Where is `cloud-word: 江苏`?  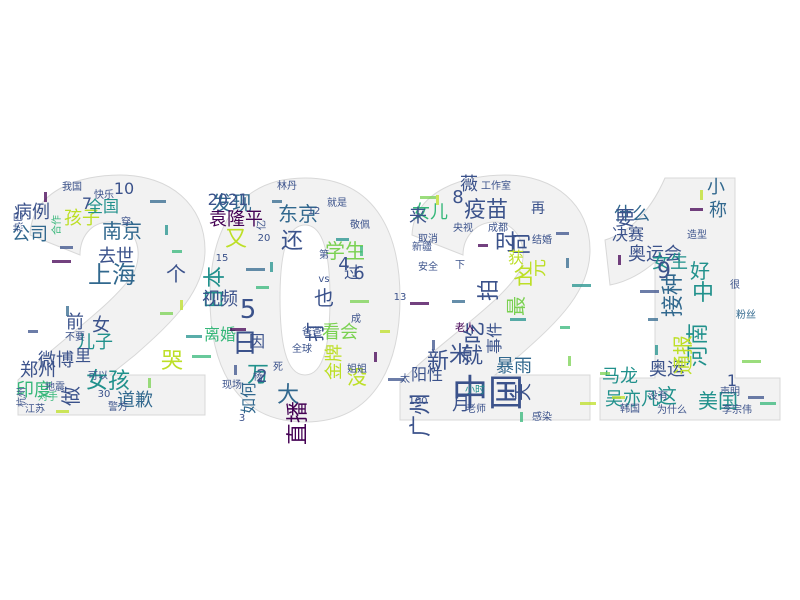 cloud-word: 江苏 is located at coordinates (35, 408).